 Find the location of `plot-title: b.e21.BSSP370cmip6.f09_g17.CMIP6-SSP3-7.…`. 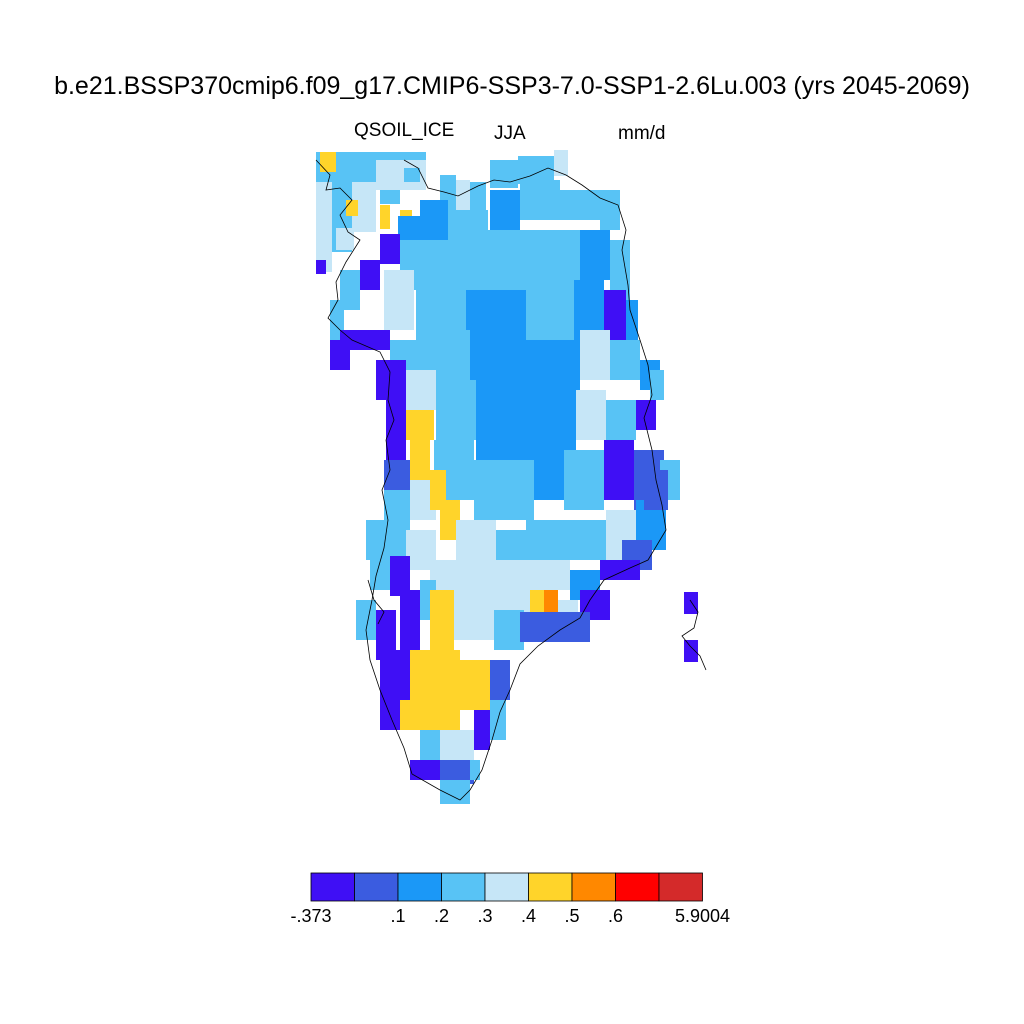

plot-title: b.e21.BSSP370cmip6.f09_g17.CMIP6-SSP3-7.… is located at coordinates (512, 86).